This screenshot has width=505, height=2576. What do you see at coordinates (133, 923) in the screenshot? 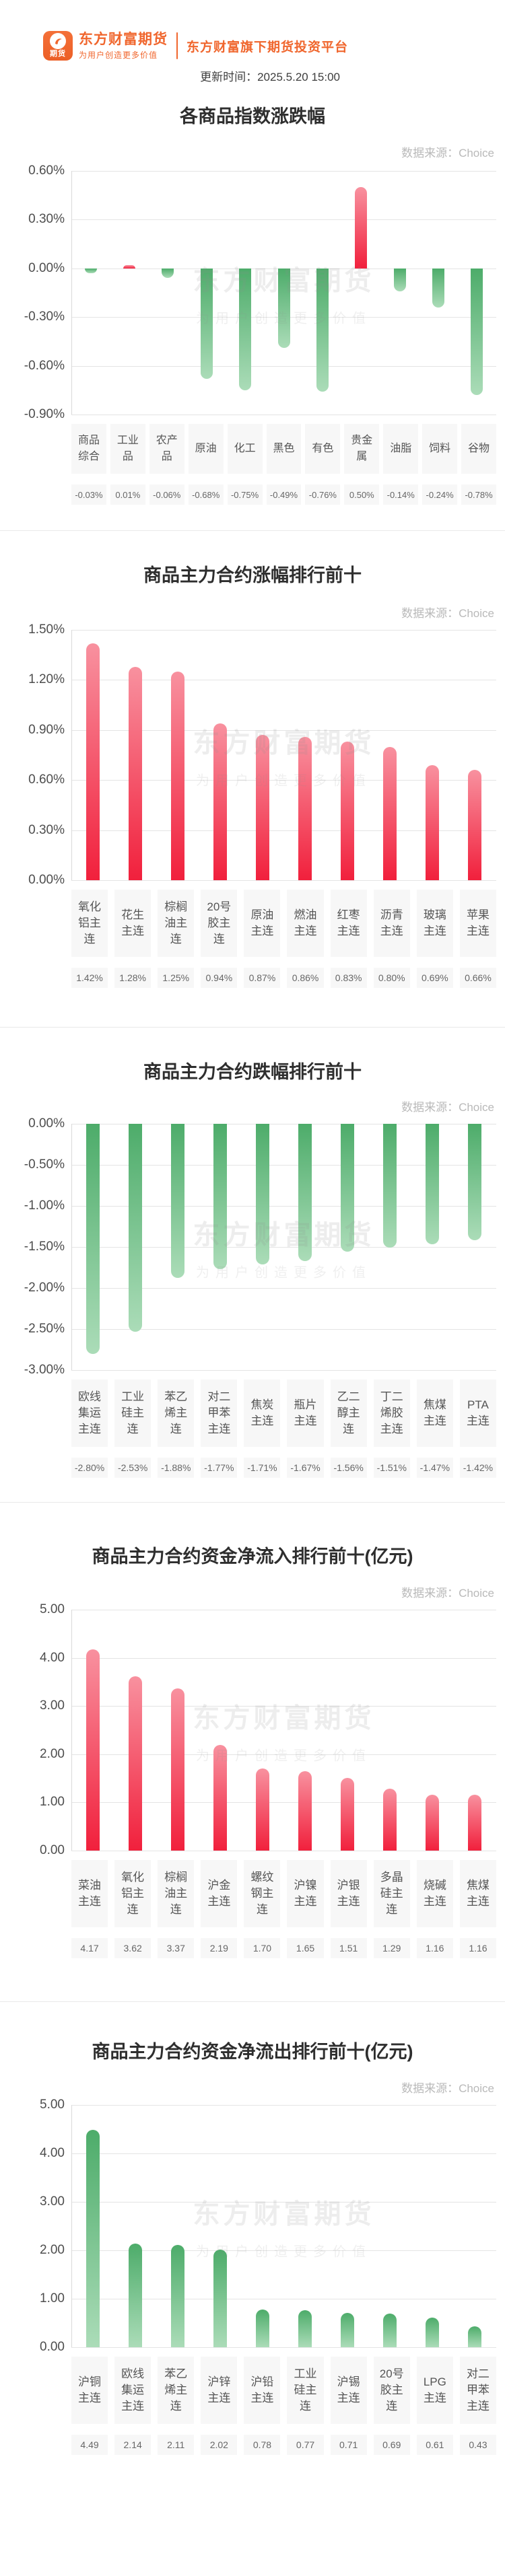
I see `category-label: 花生主连` at bounding box center [133, 923].